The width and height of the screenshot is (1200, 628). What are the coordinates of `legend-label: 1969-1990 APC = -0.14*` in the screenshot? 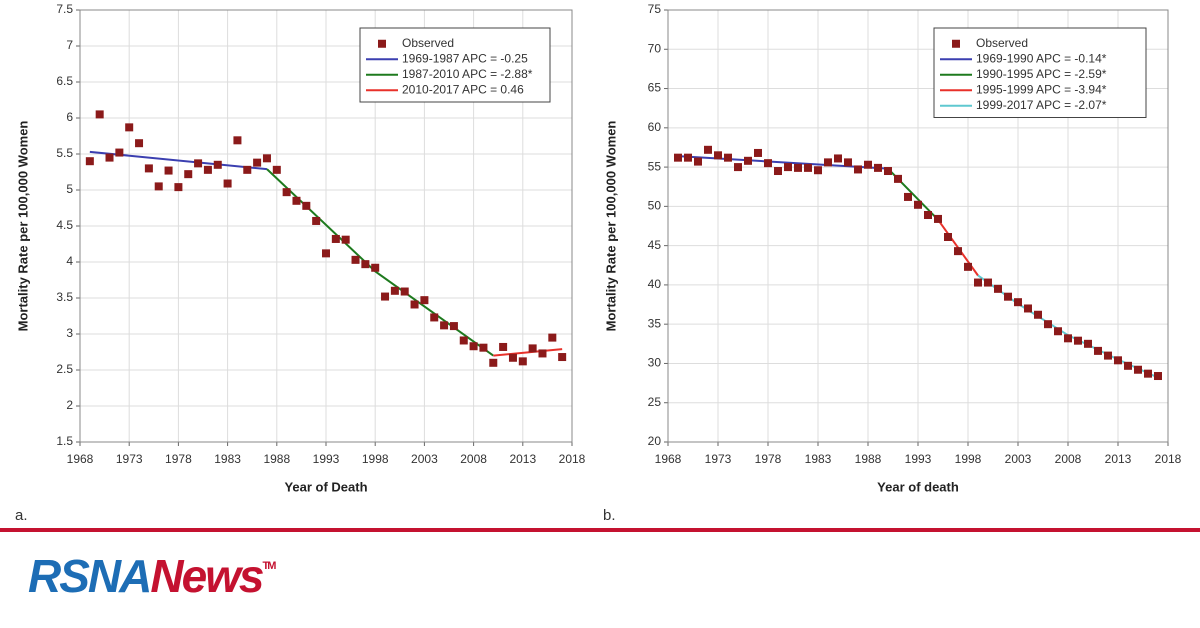 It's located at (1041, 58).